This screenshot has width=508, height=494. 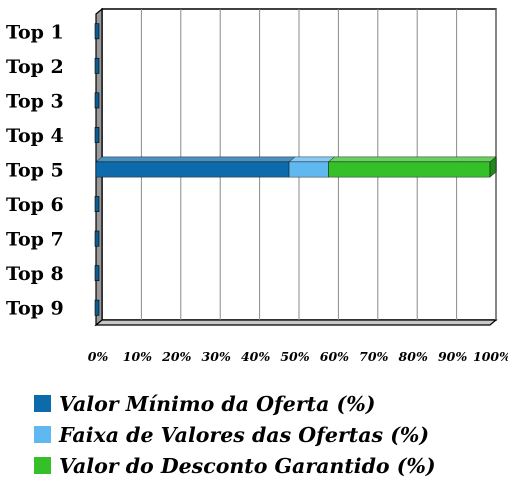 I want to click on legend-label: Valor do Desconto Garantido (%), so click(x=247, y=465).